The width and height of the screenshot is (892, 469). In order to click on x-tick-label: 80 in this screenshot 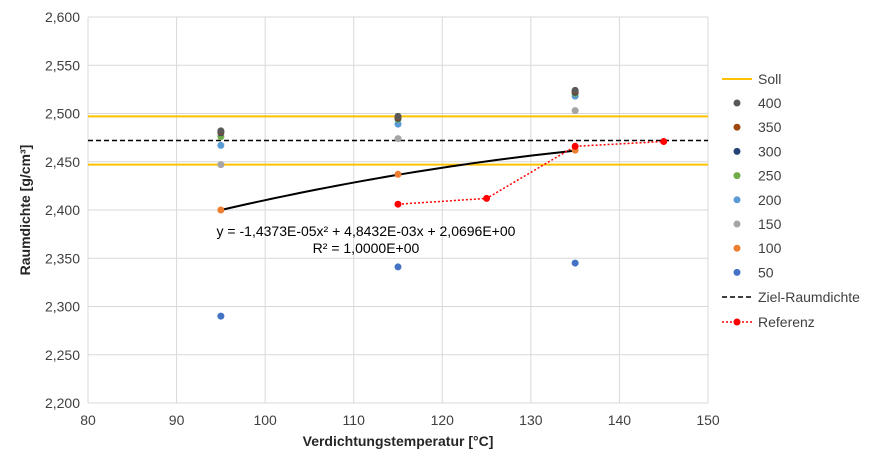, I will do `click(88, 420)`.